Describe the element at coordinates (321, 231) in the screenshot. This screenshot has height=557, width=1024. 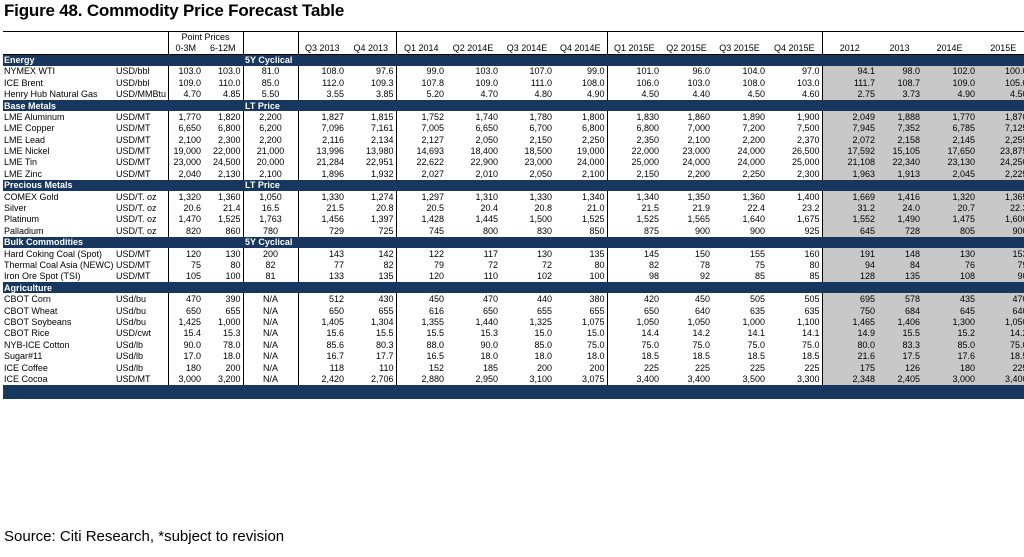
I see `quarter-forecast-cell: 729` at that location.